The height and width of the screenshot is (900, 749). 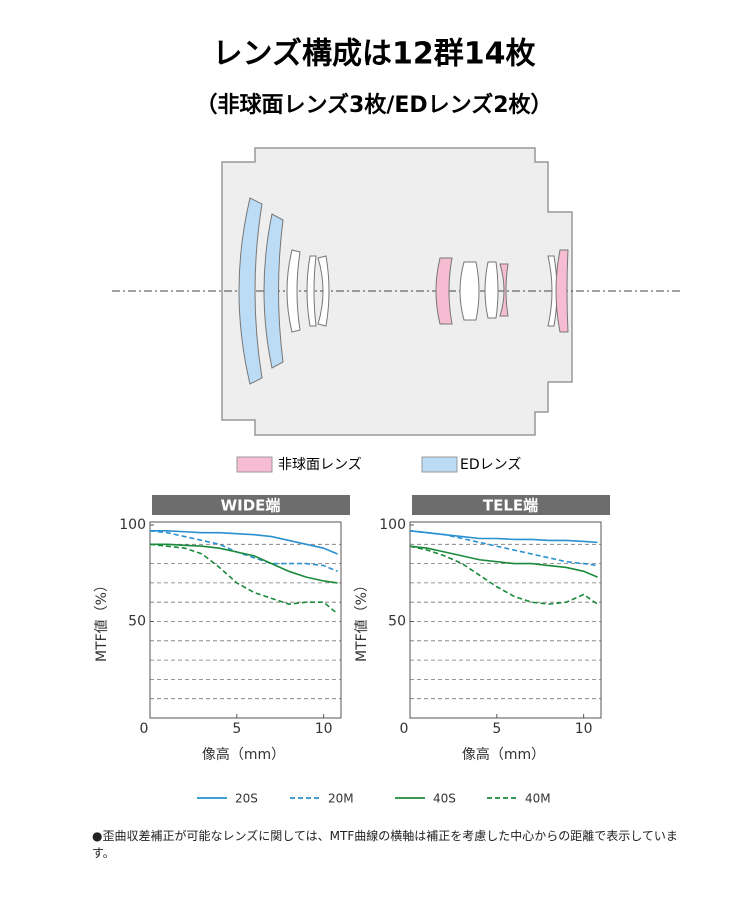 I want to click on lens-legend-label: EDレンズ, so click(x=490, y=465).